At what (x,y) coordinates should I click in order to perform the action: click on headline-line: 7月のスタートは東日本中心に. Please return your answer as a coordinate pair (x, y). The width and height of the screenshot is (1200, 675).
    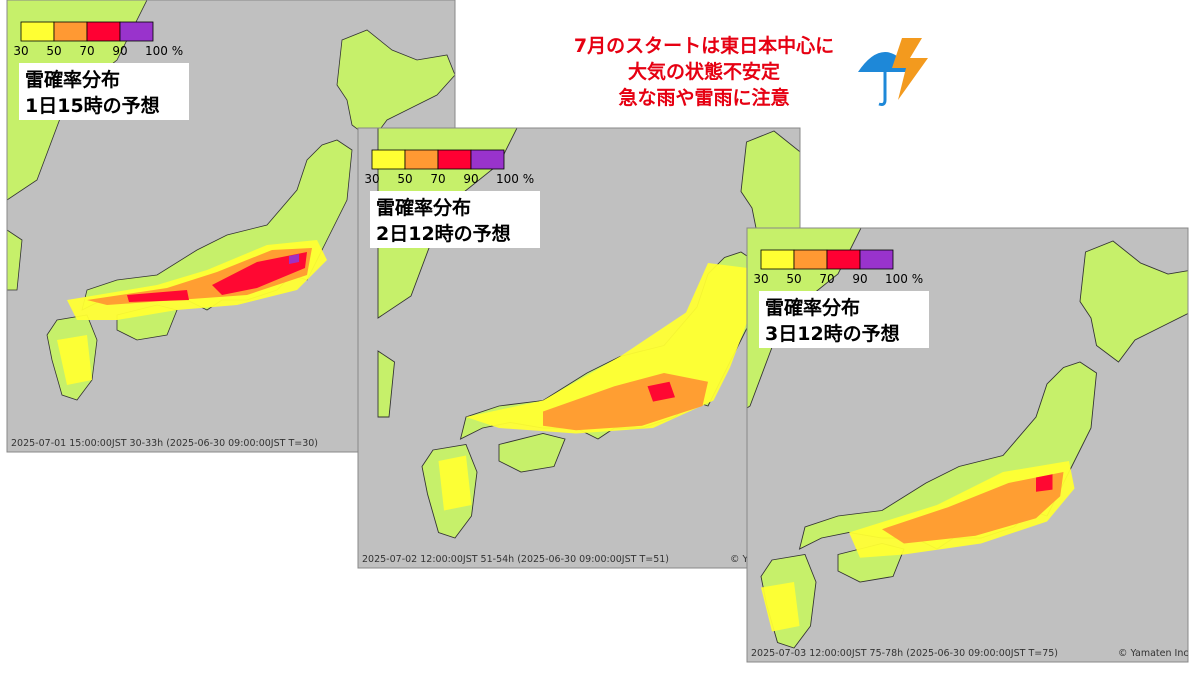
    Looking at the image, I should click on (704, 45).